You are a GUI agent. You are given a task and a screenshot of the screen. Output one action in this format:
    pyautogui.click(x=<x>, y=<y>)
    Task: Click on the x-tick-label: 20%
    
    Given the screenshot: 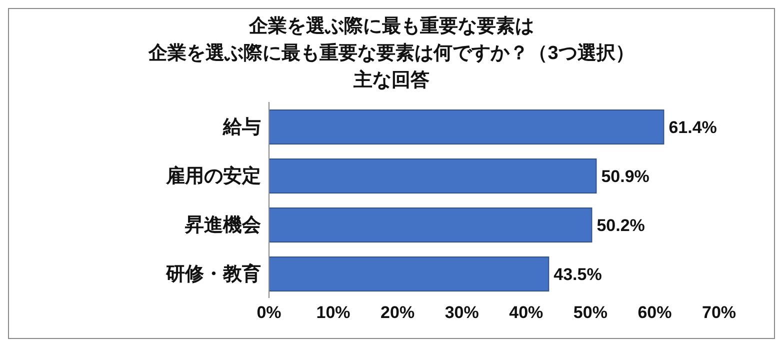 What is the action you would take?
    pyautogui.click(x=397, y=312)
    